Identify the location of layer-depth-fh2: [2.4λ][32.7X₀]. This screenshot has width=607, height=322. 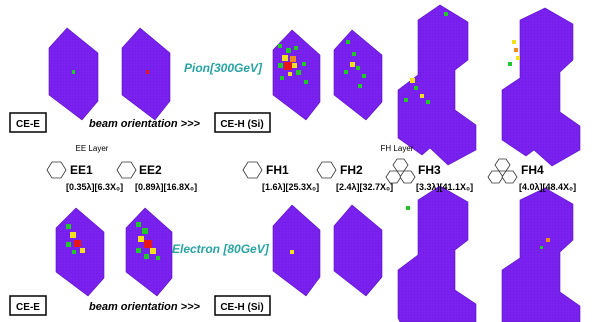
(364, 187).